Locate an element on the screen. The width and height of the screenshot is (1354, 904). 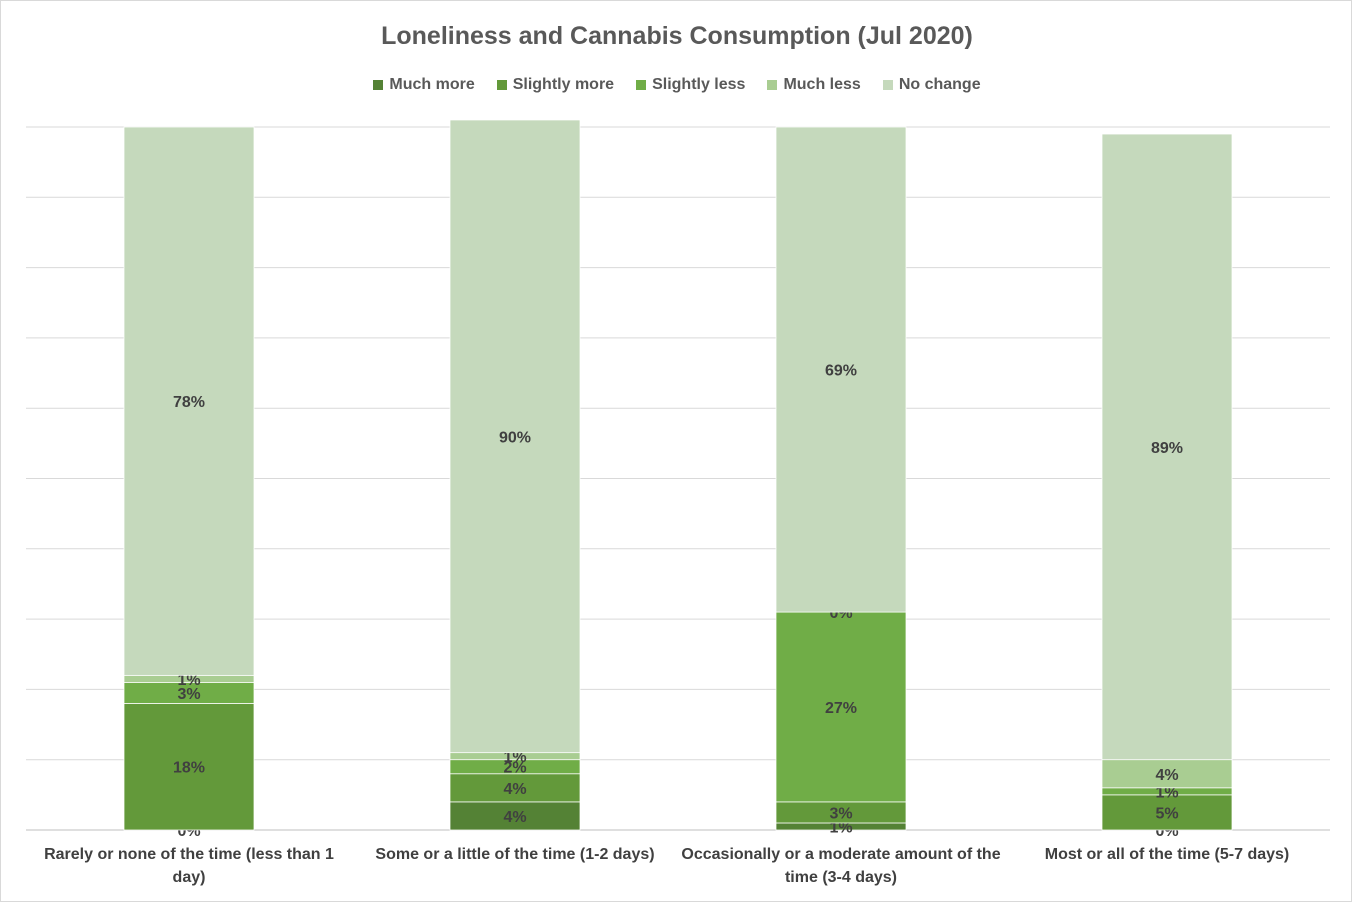
legend-item: Much less is located at coordinates (814, 85).